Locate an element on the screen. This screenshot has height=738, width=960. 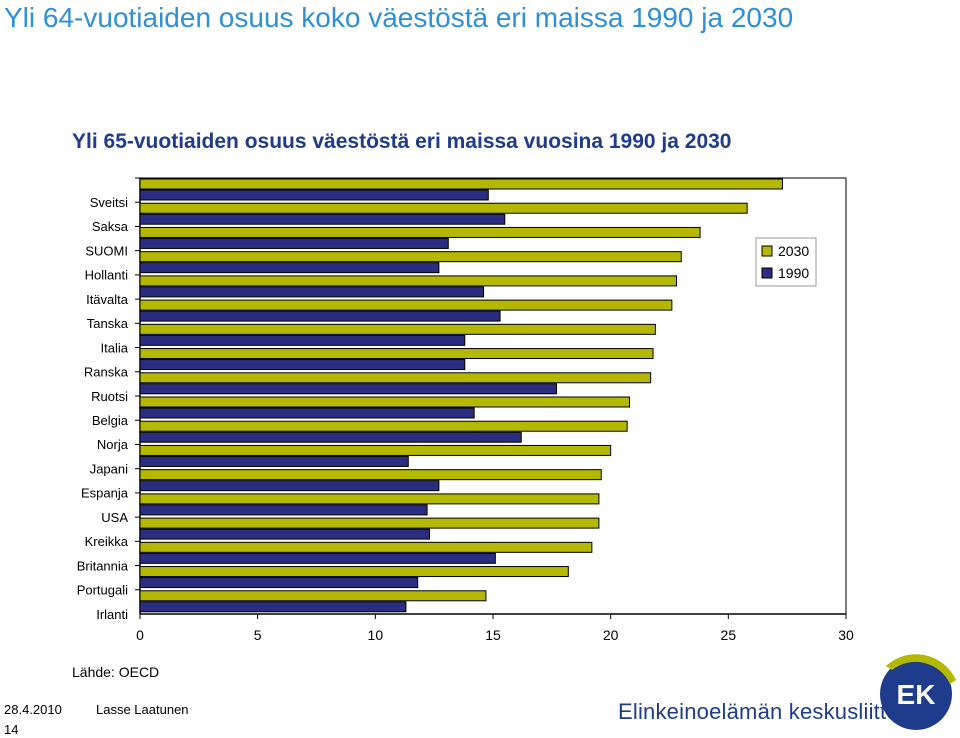
bar-1990-belgia is located at coordinates (307, 413).